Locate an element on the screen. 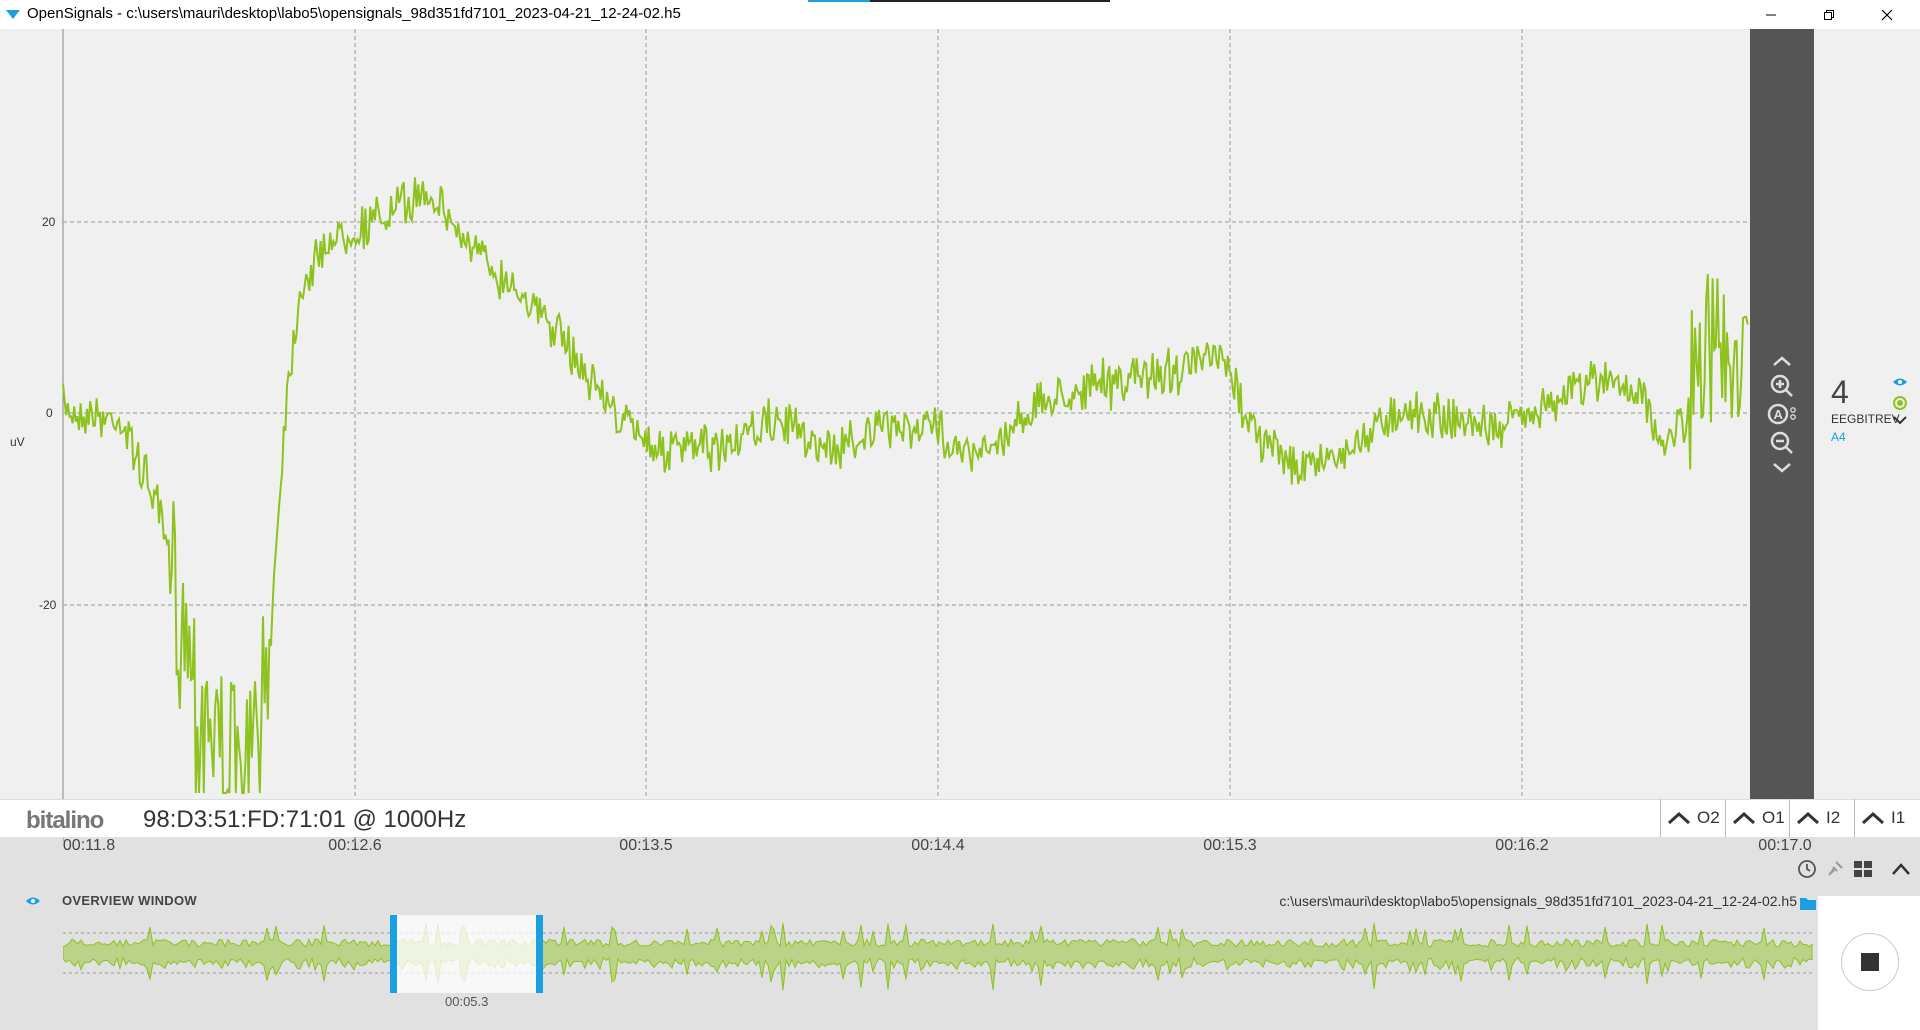 The height and width of the screenshot is (1030, 1920). zoom-out-button is located at coordinates (1782, 443).